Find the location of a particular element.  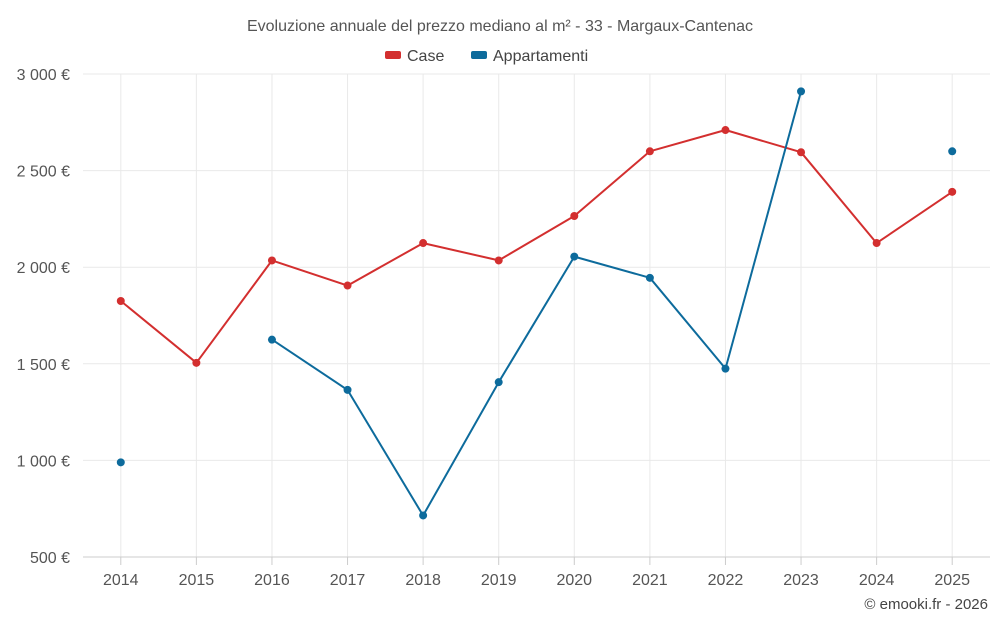

y-tick-label: 1 000 € is located at coordinates (43, 461).